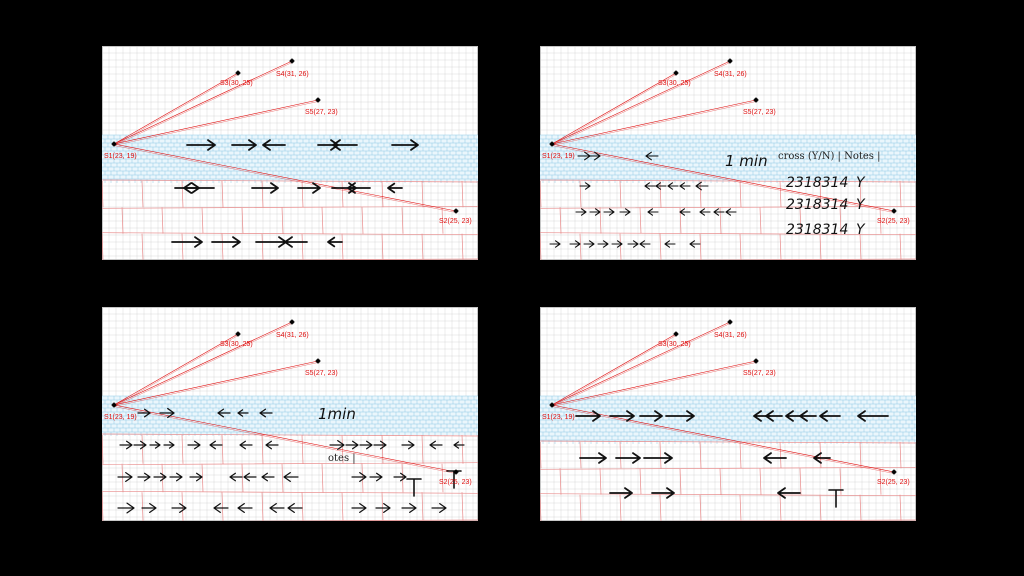 Image resolution: width=1024 pixels, height=576 pixels. Describe the element at coordinates (730, 74) in the screenshot. I see `label-s4: S4(31, 26)` at that location.